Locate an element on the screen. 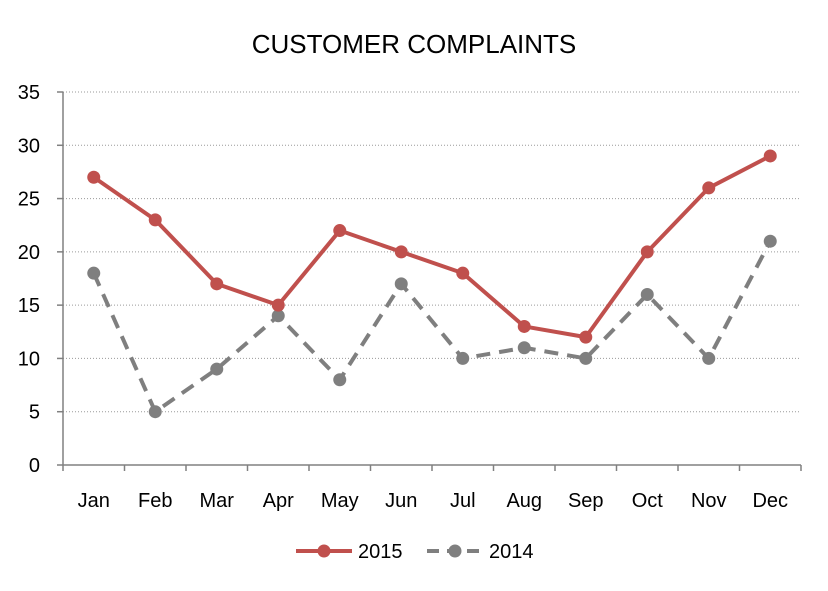 The height and width of the screenshot is (591, 828). x-tick-label: May is located at coordinates (340, 501).